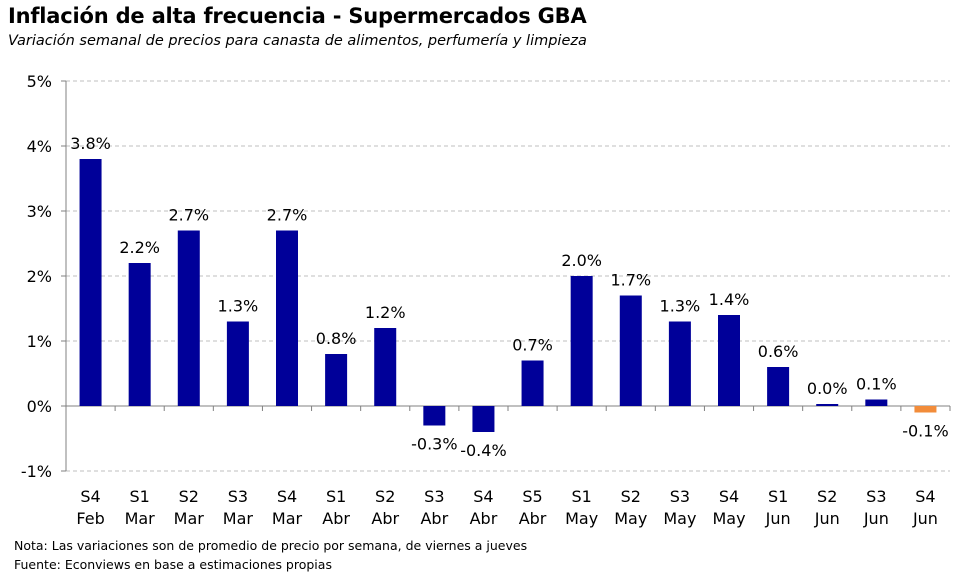 Image resolution: width=968 pixels, height=578 pixels. What do you see at coordinates (39, 341) in the screenshot?
I see `y-tick-label: 1%` at bounding box center [39, 341].